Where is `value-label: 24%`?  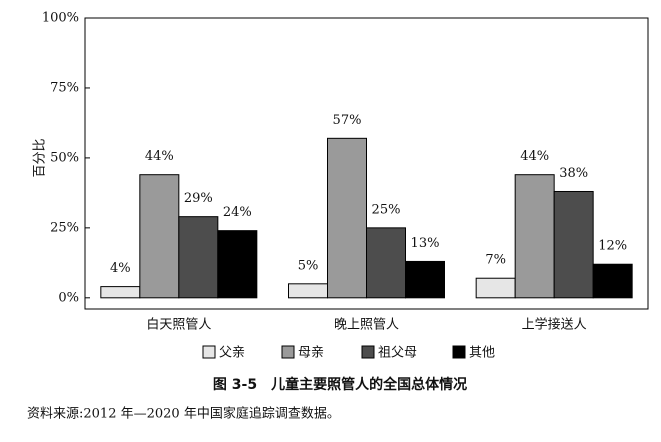
value-label: 24% is located at coordinates (237, 212).